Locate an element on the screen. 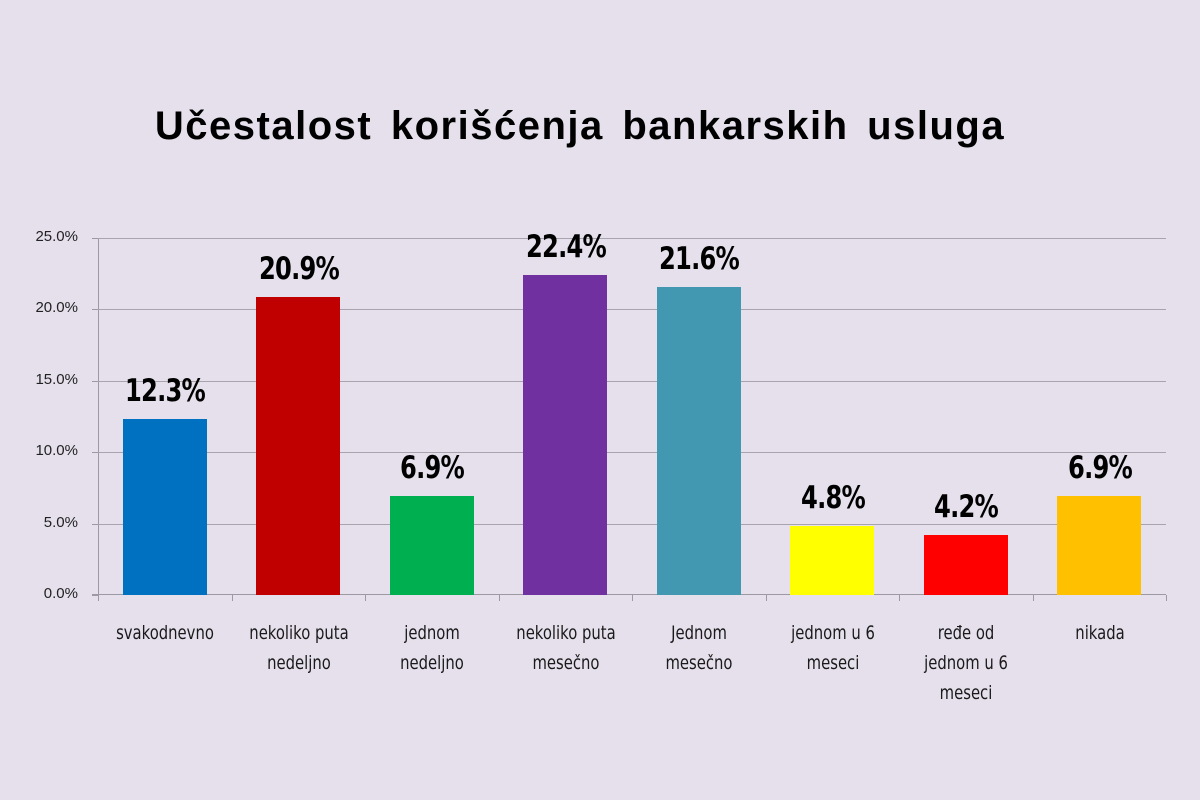  y-tick-label: 20.0% is located at coordinates (56, 308).